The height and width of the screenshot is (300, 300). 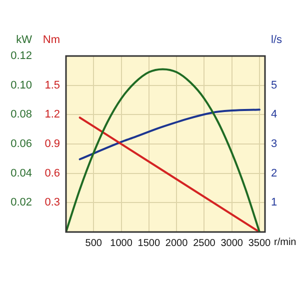 I want to click on y2-tick-label: 1.5, so click(x=52, y=85).